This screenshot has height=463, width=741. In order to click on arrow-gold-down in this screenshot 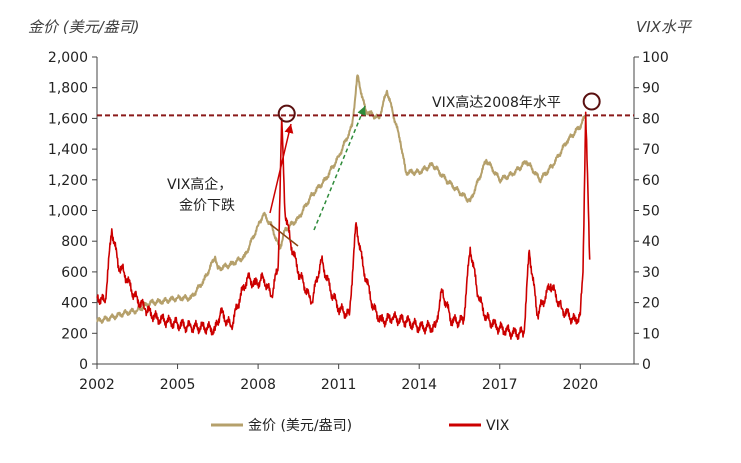, I will do `click(284, 235)`.